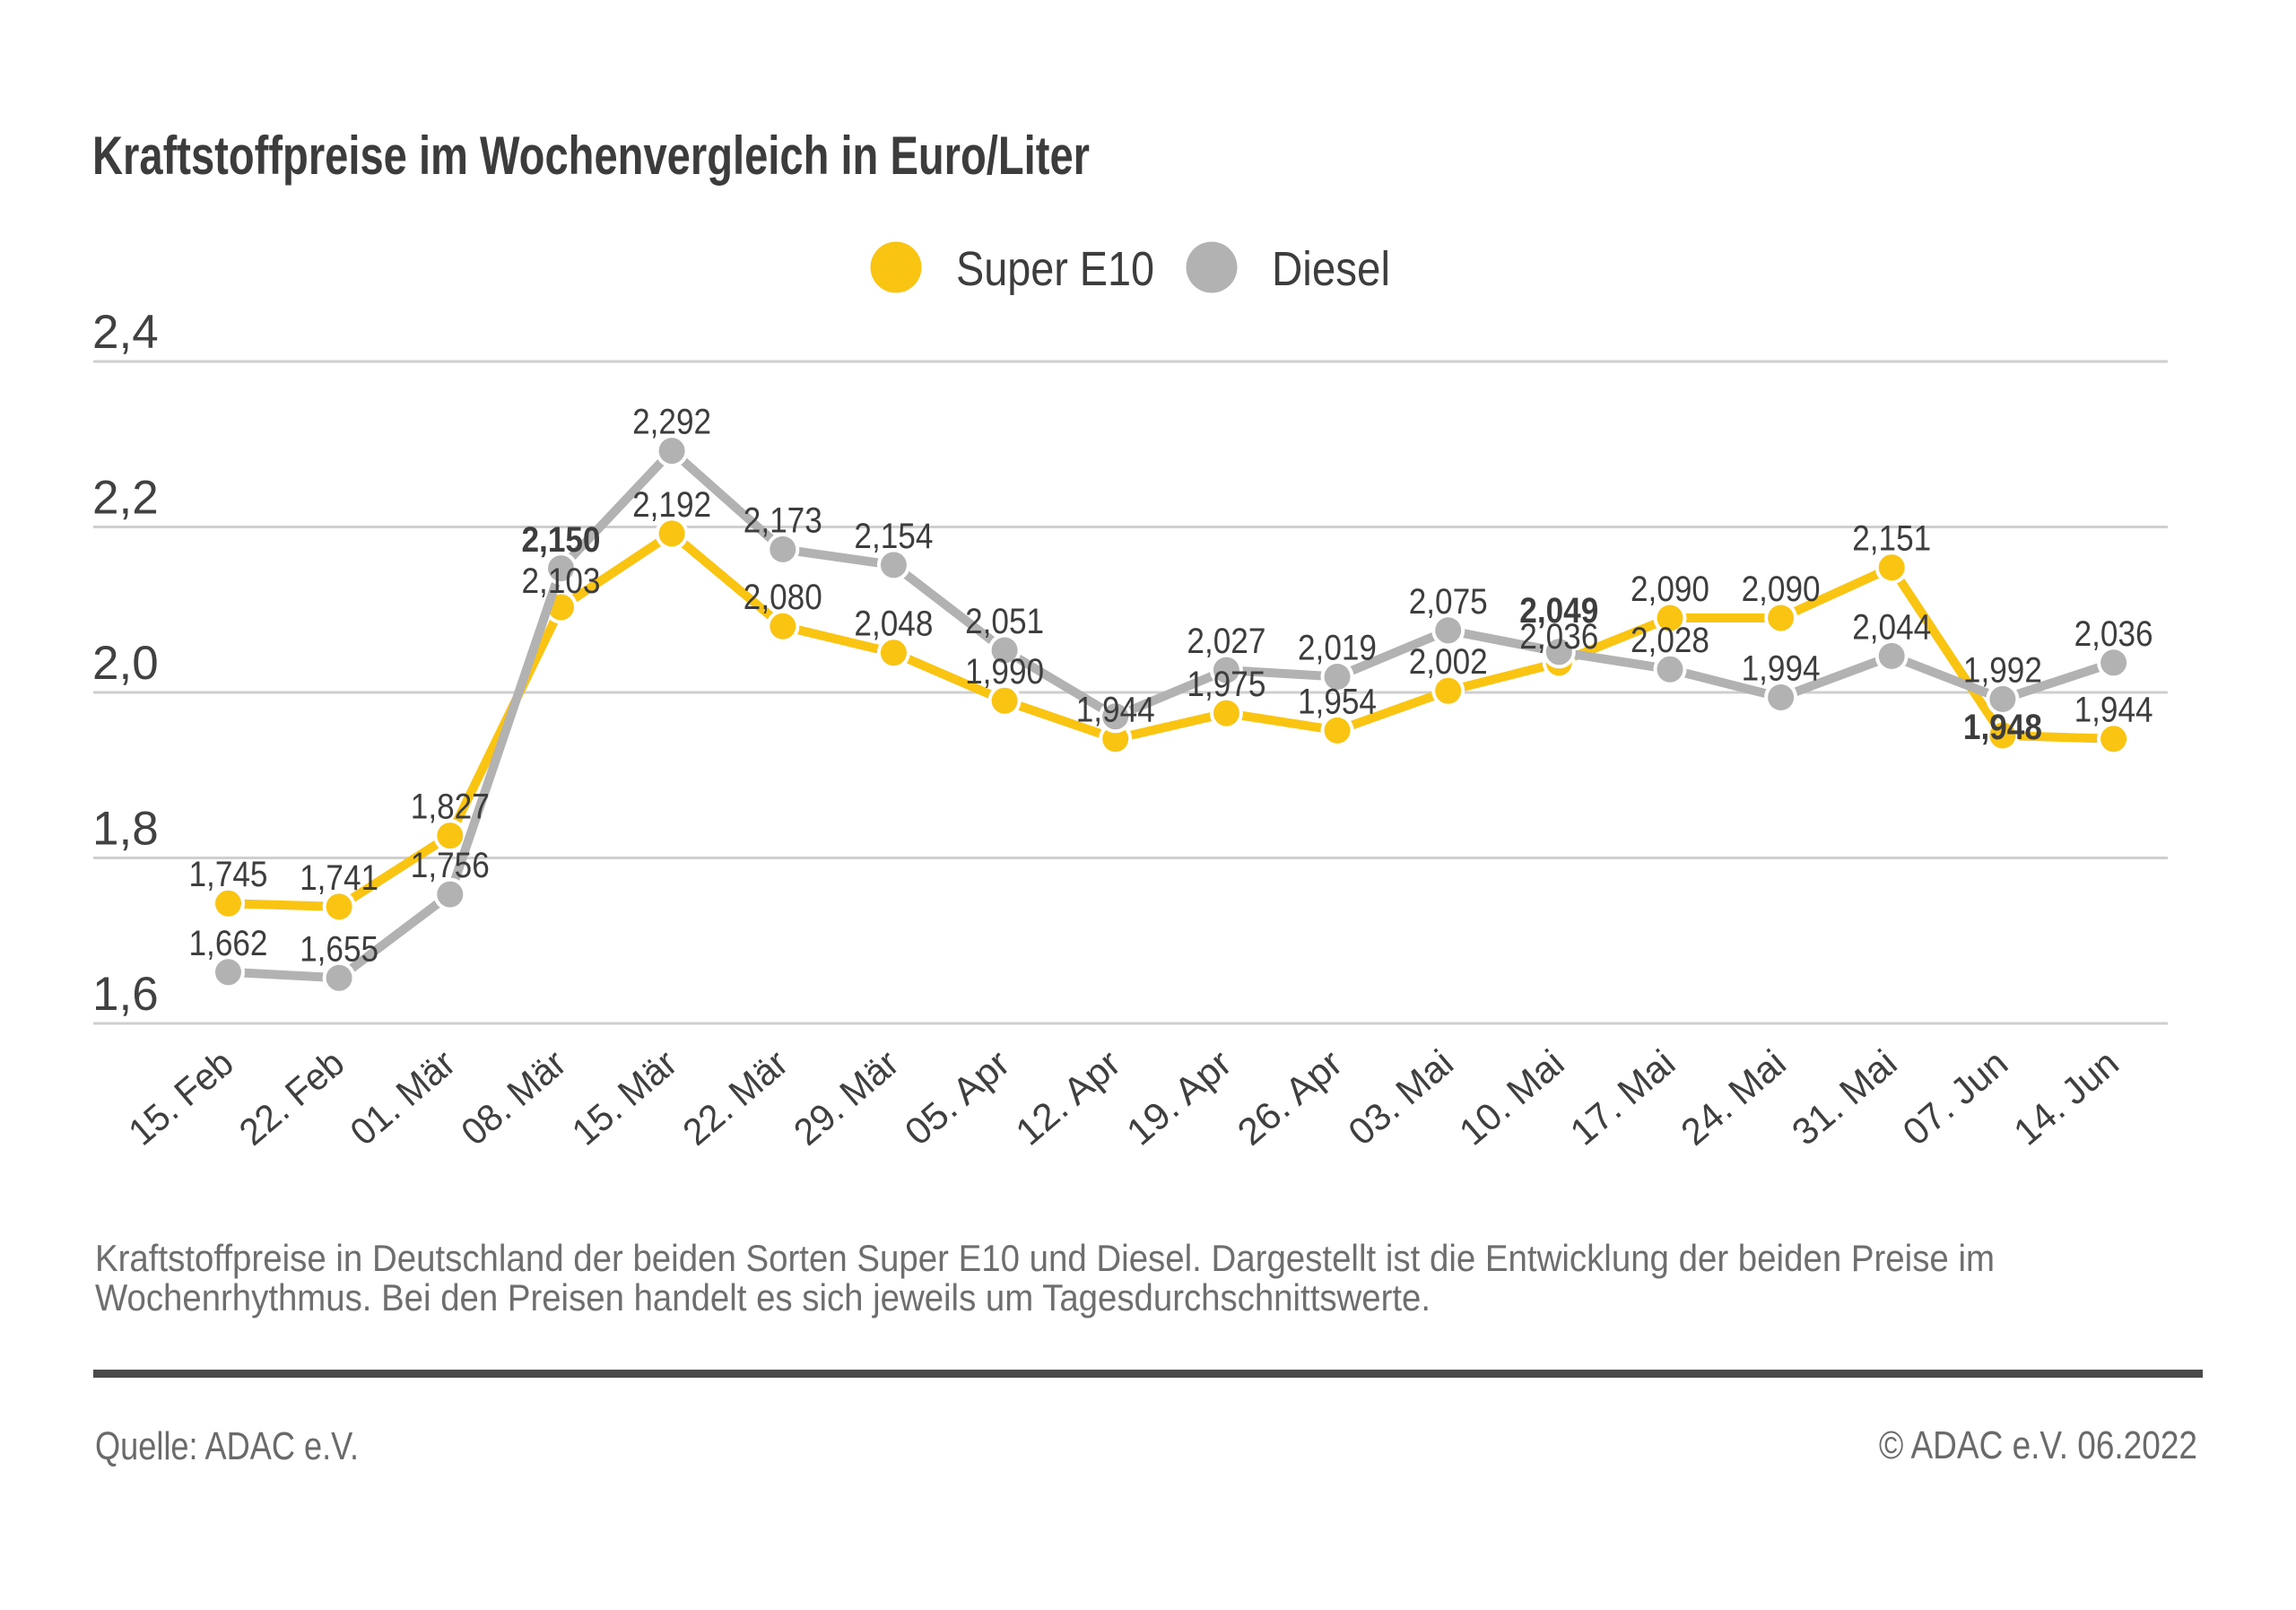 This screenshot has width=2296, height=1610. Describe the element at coordinates (2002, 670) in the screenshot. I see `svg-text: 1,992` at that location.